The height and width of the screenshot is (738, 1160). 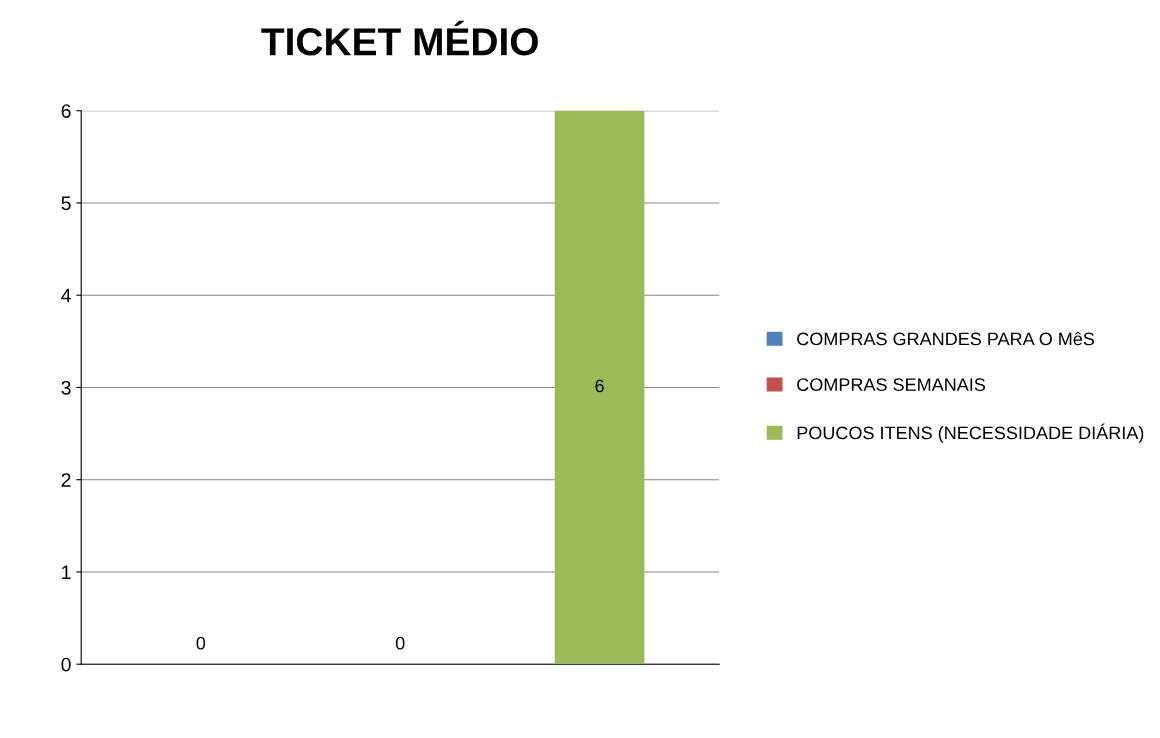 I want to click on y-tick-label: 4, so click(x=66, y=295).